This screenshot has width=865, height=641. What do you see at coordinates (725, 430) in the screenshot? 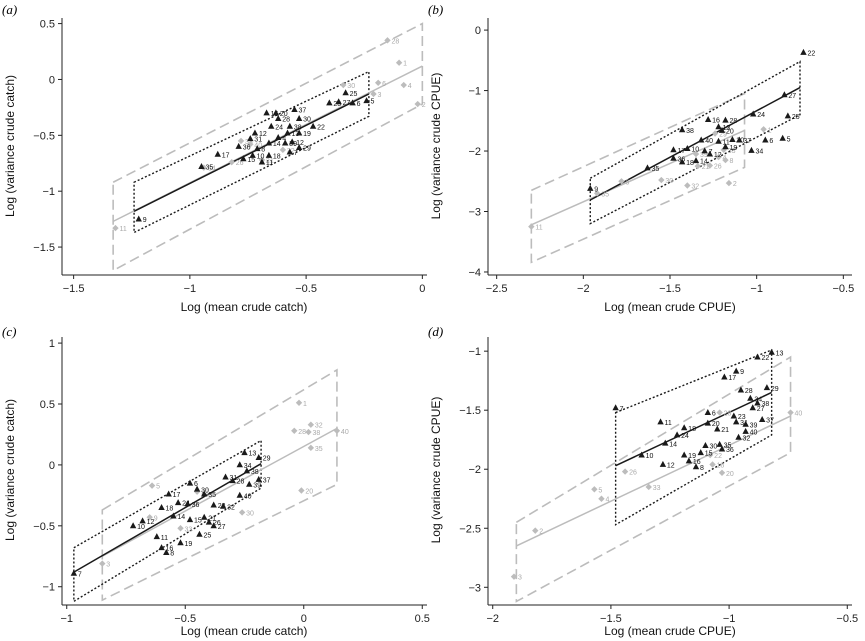
I see `point-label: 21` at bounding box center [725, 430].